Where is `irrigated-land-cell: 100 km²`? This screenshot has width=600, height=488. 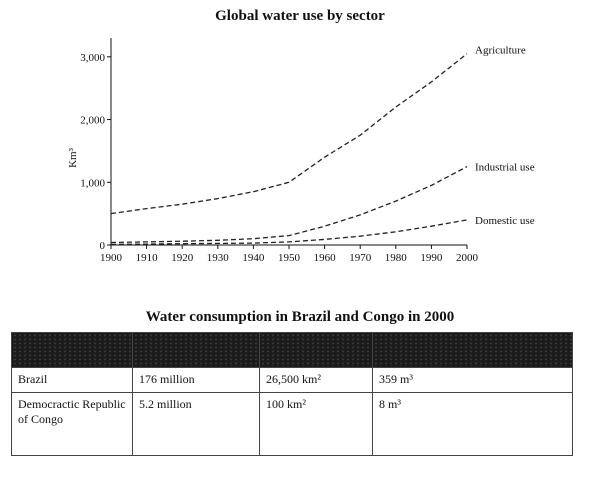 irrigated-land-cell: 100 km² is located at coordinates (316, 424).